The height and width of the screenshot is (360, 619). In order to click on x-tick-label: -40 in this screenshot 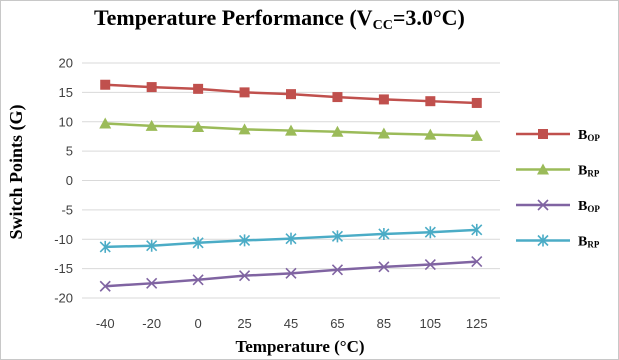, I will do `click(105, 323)`.